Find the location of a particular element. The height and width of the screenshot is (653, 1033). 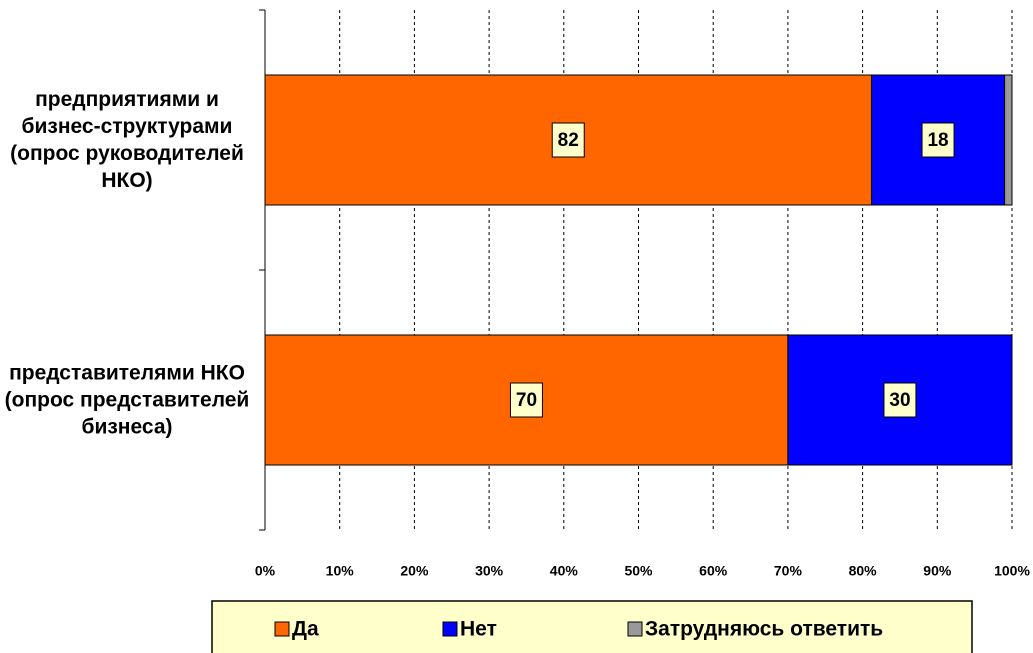

x-tick-label: 60% is located at coordinates (713, 571).